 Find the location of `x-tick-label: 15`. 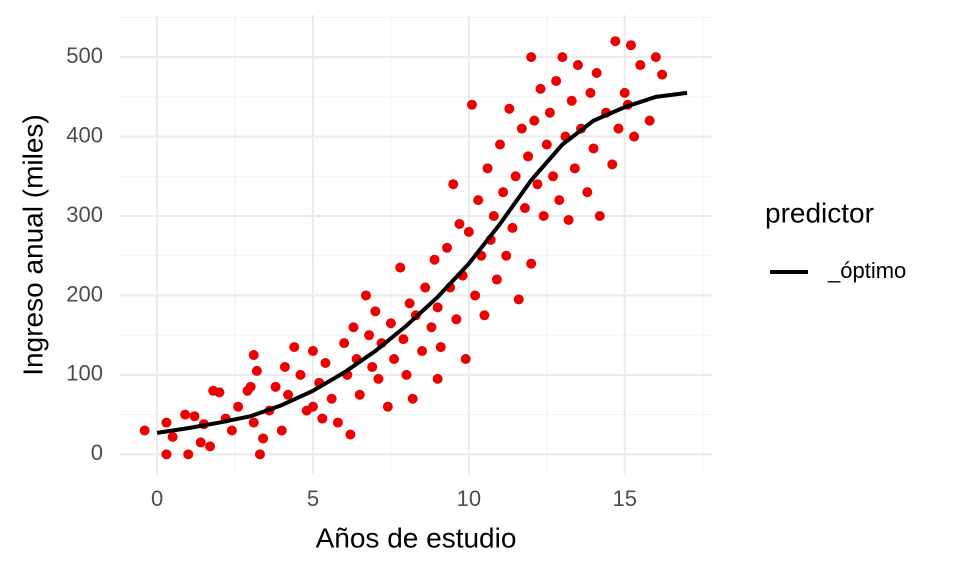

x-tick-label: 15 is located at coordinates (624, 498).